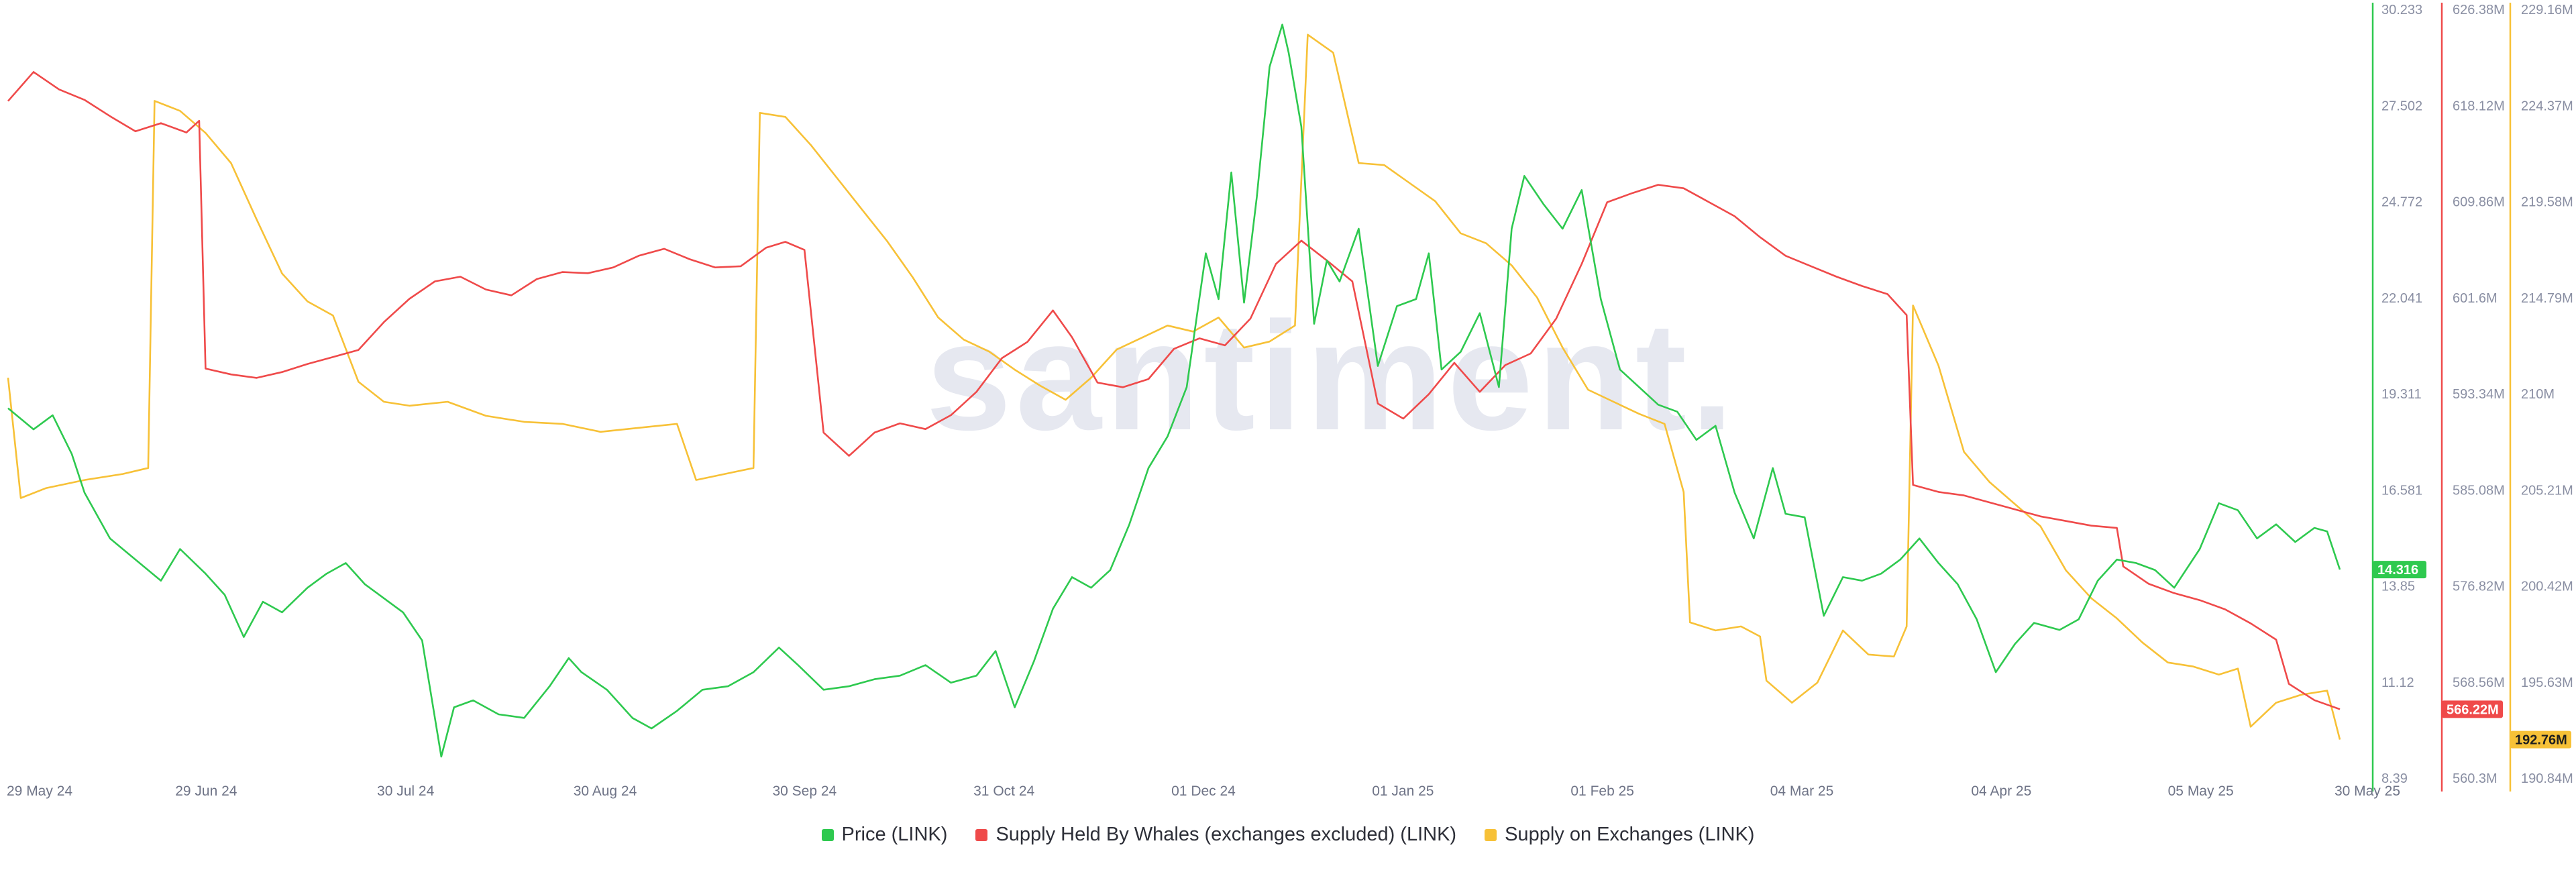 Image resolution: width=2576 pixels, height=872 pixels. I want to click on xtick-label: 30 Sep 24, so click(804, 791).